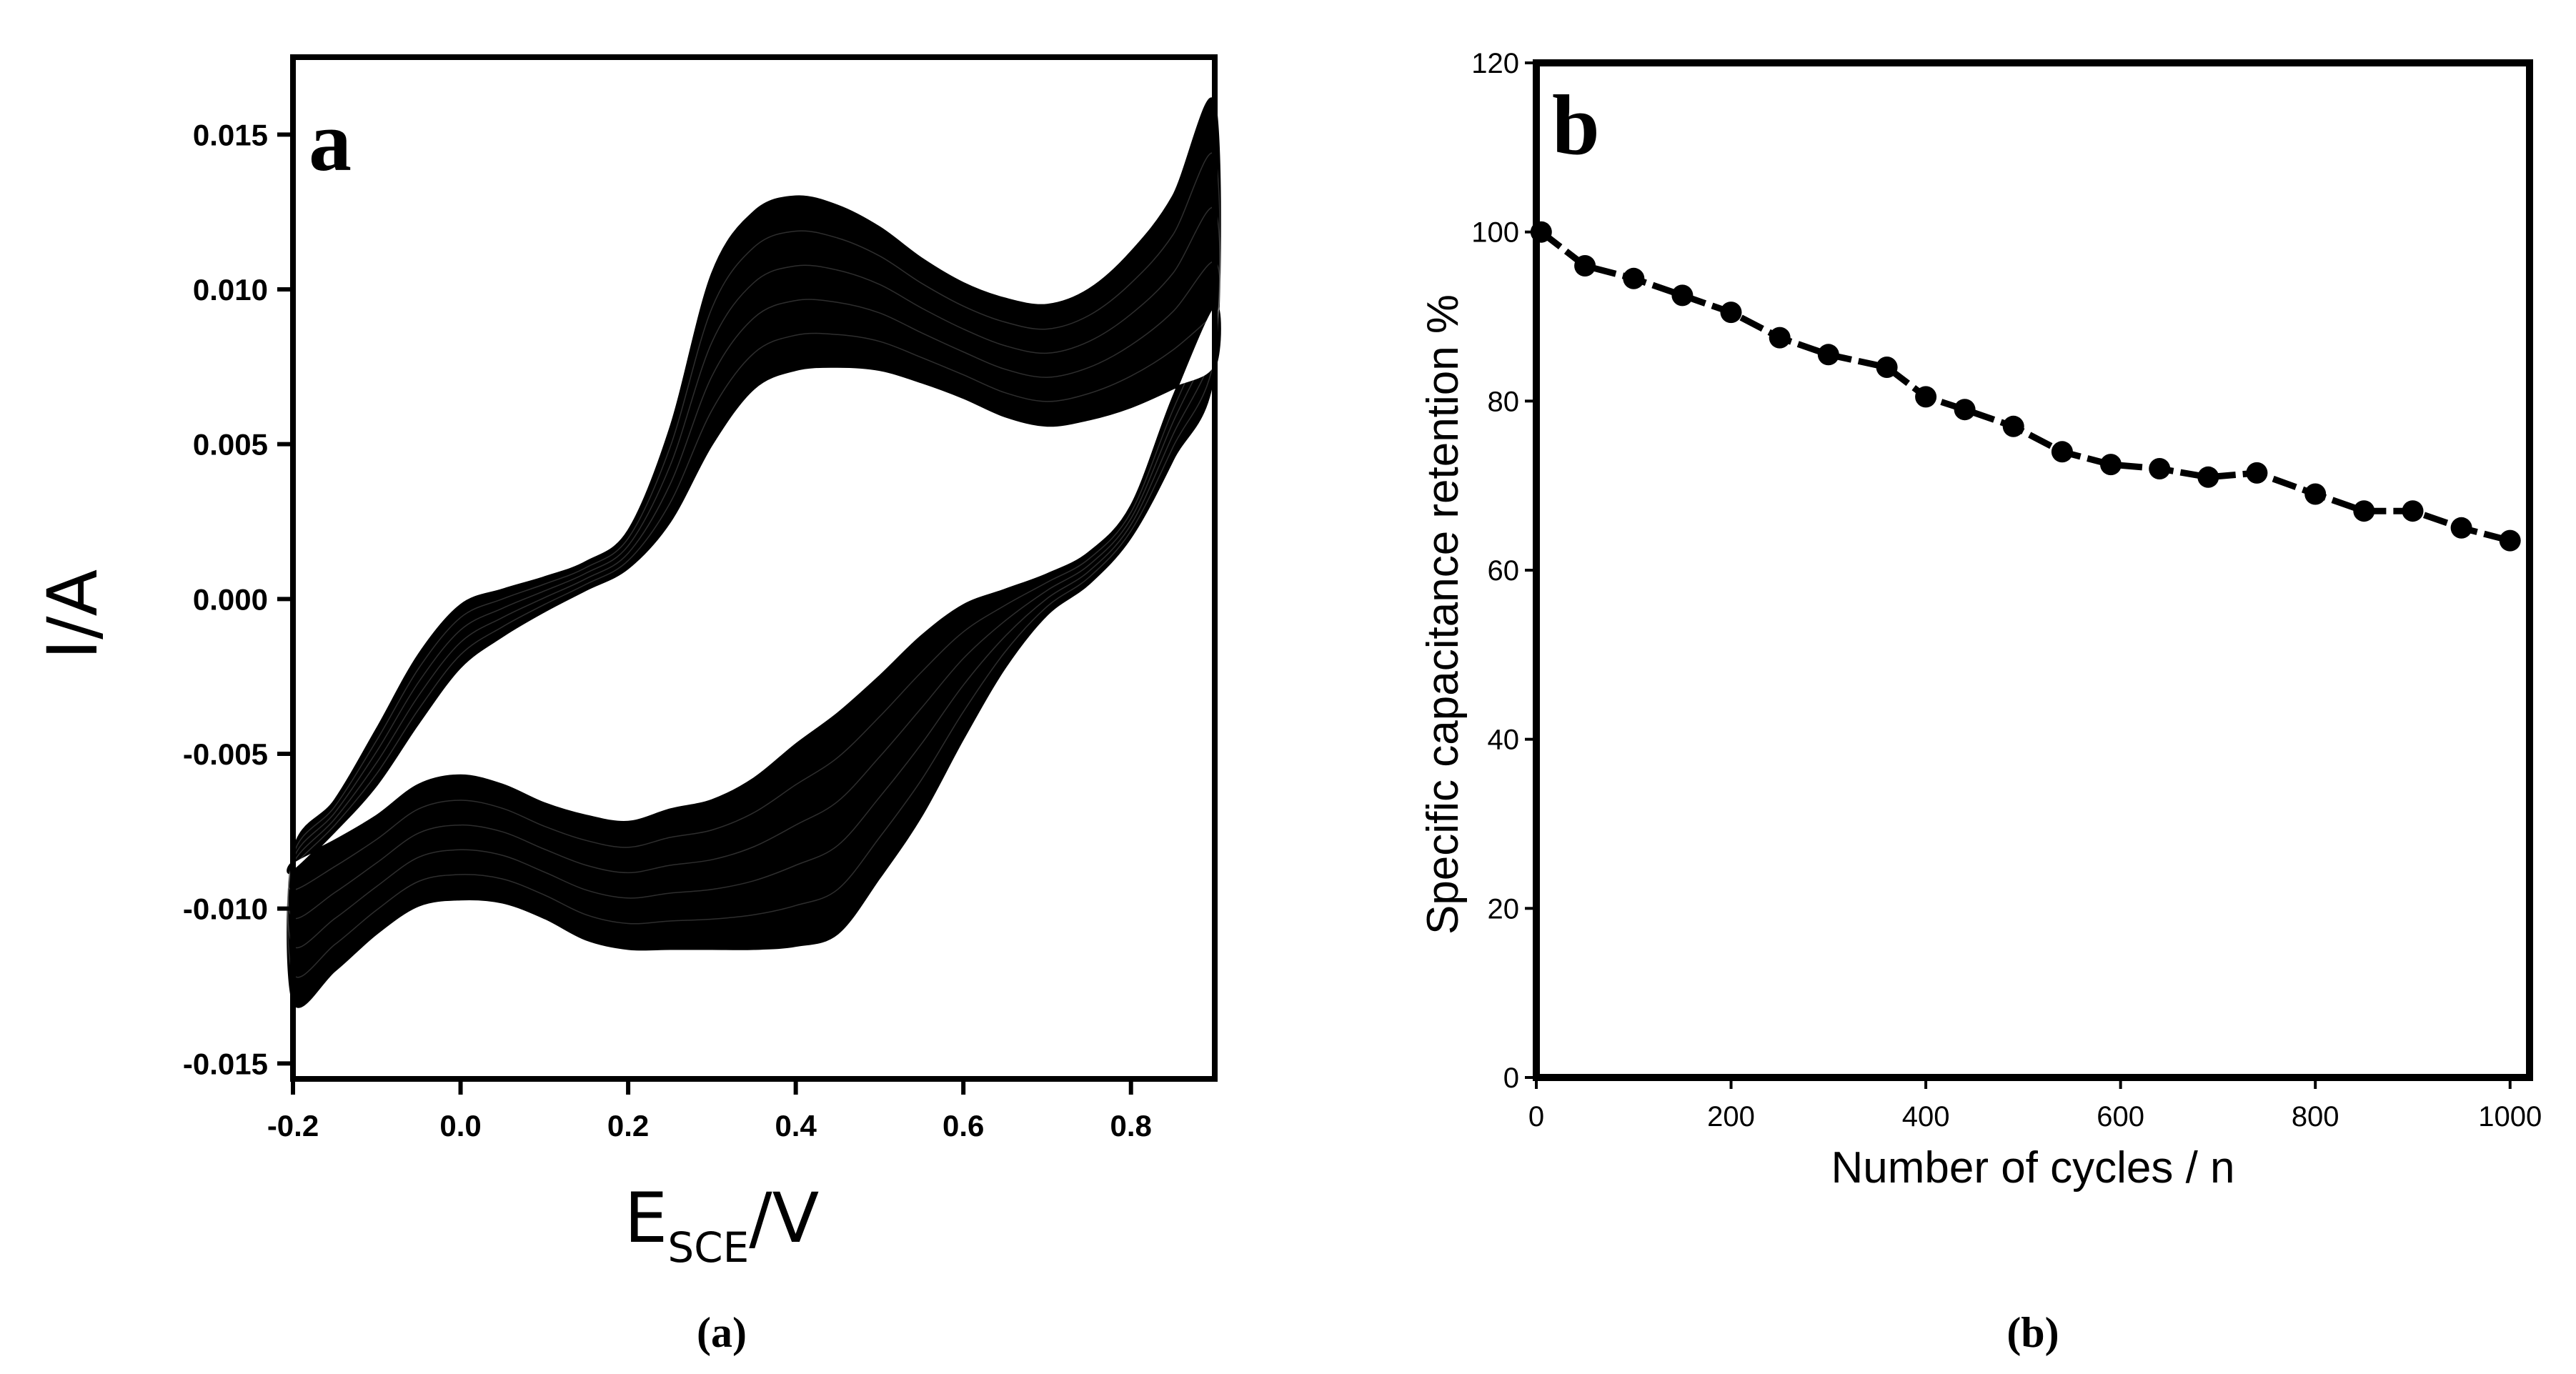 This screenshot has height=1374, width=2576. Describe the element at coordinates (293, 1125) in the screenshot. I see `x-tick-label-a: -0.2` at that location.